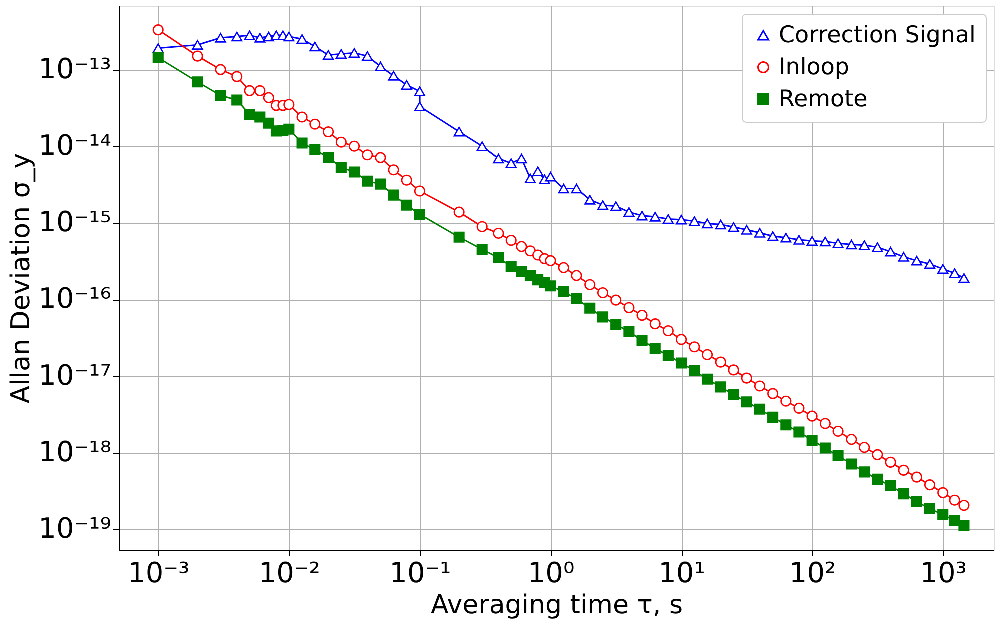 The image size is (998, 624). Describe the element at coordinates (682, 573) in the screenshot. I see `x-tick-label: 10¹` at that location.